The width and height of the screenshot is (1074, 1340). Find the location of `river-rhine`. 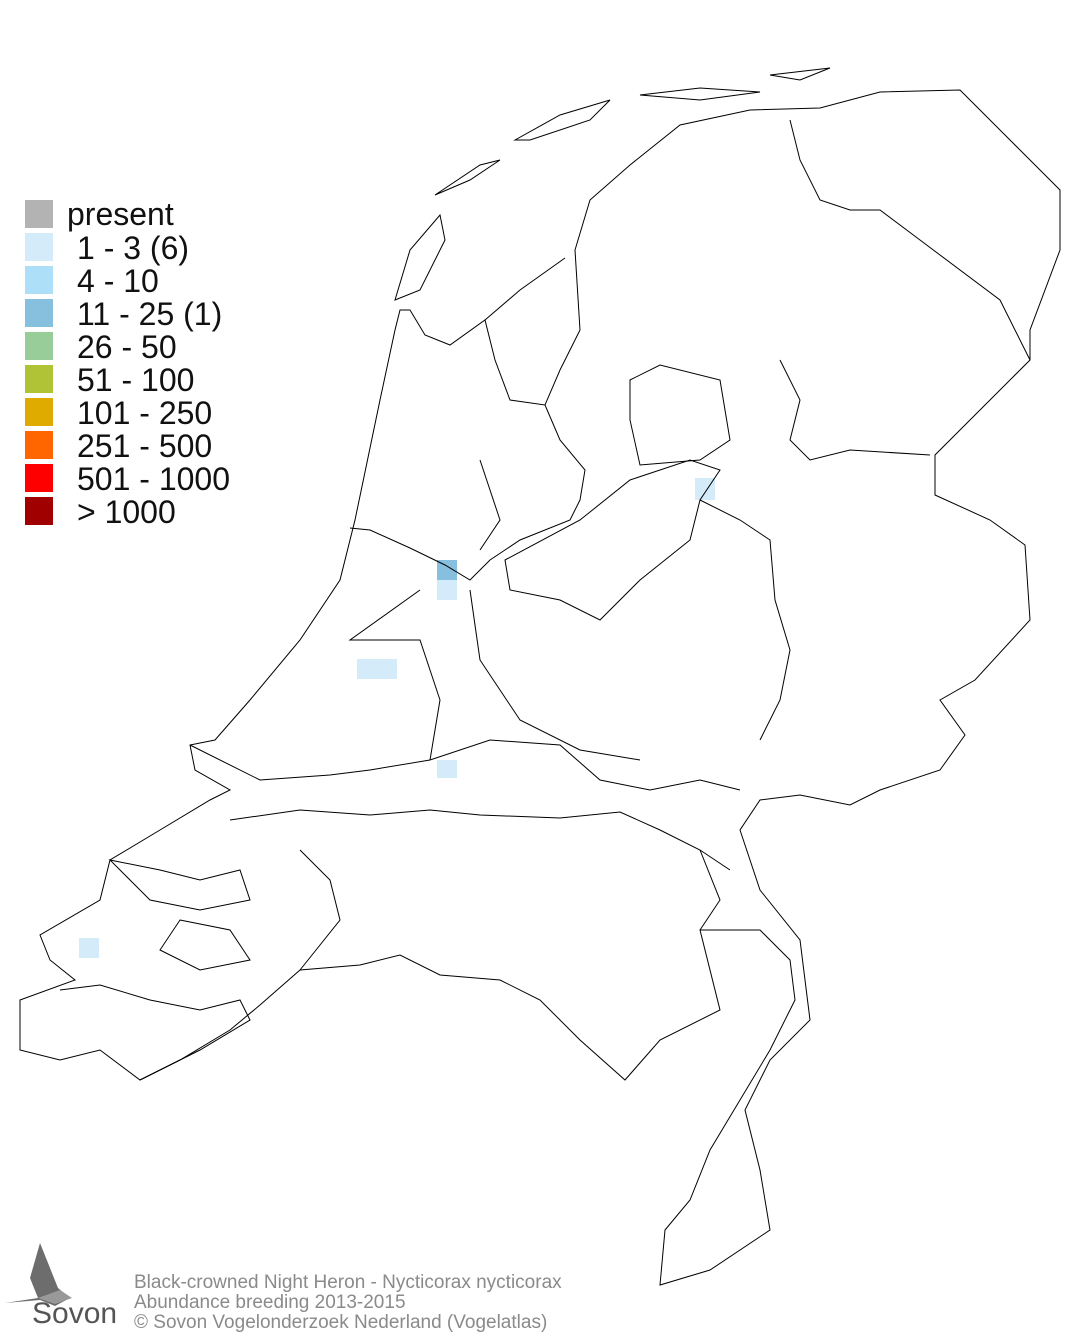

river-rhine is located at coordinates (465, 765).